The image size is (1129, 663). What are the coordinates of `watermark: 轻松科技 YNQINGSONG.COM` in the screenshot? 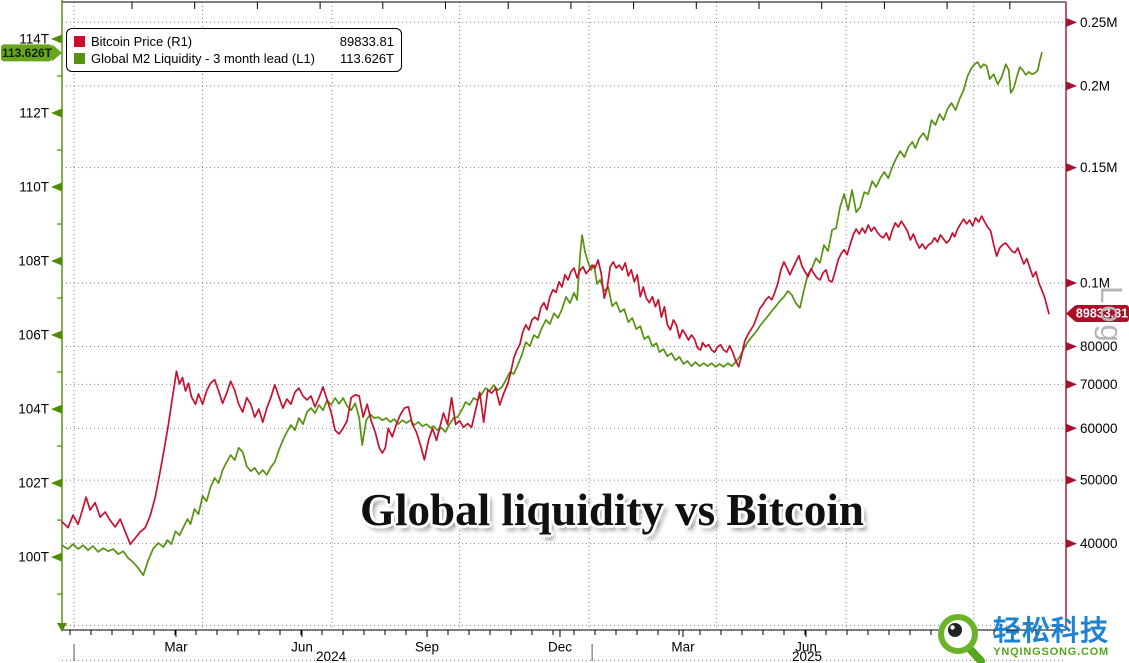 It's located at (1022, 637).